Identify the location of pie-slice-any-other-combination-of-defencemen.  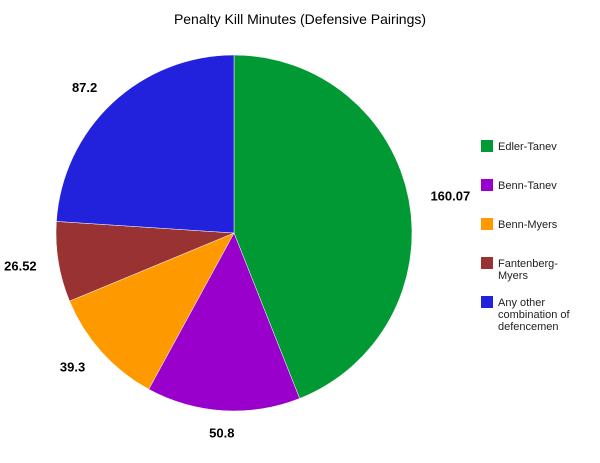
(145, 144).